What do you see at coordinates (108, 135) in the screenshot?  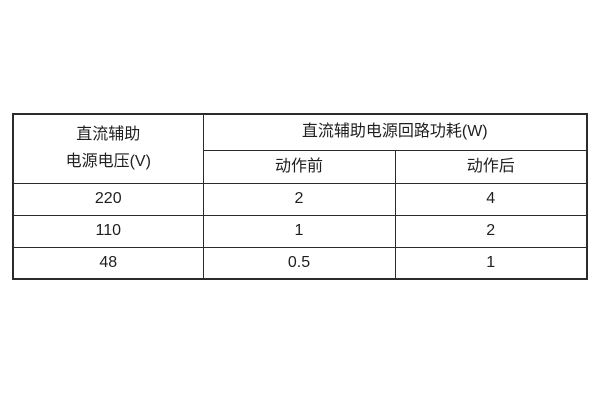 I see `header-voltage-line1: 直流辅助` at bounding box center [108, 135].